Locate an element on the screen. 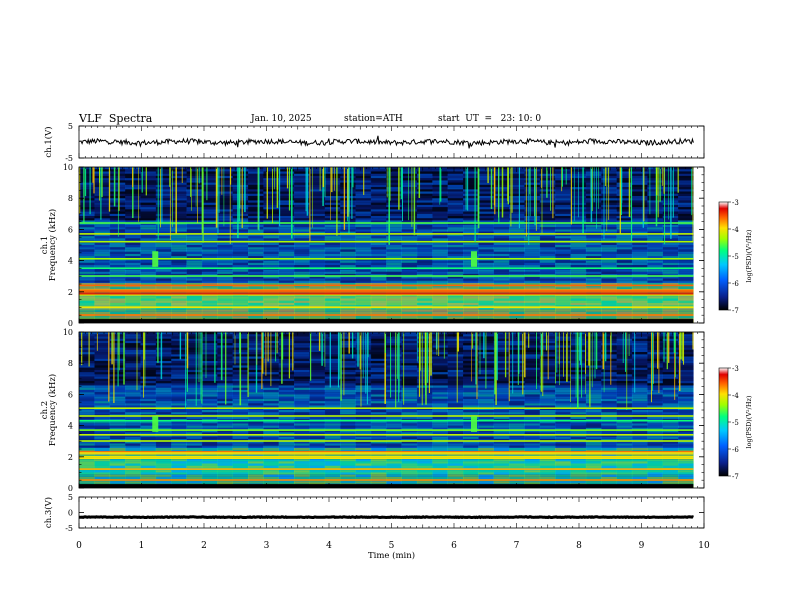 This screenshot has height=612, width=792. y-axis-label: ch.1 is located at coordinates (45, 245).